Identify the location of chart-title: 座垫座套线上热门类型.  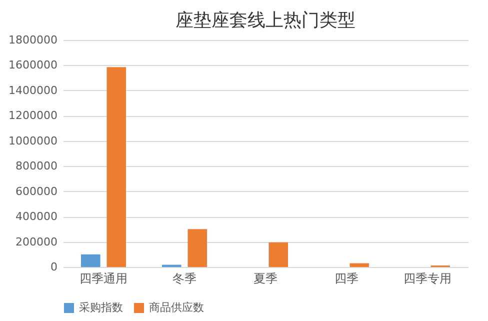
(266, 20).